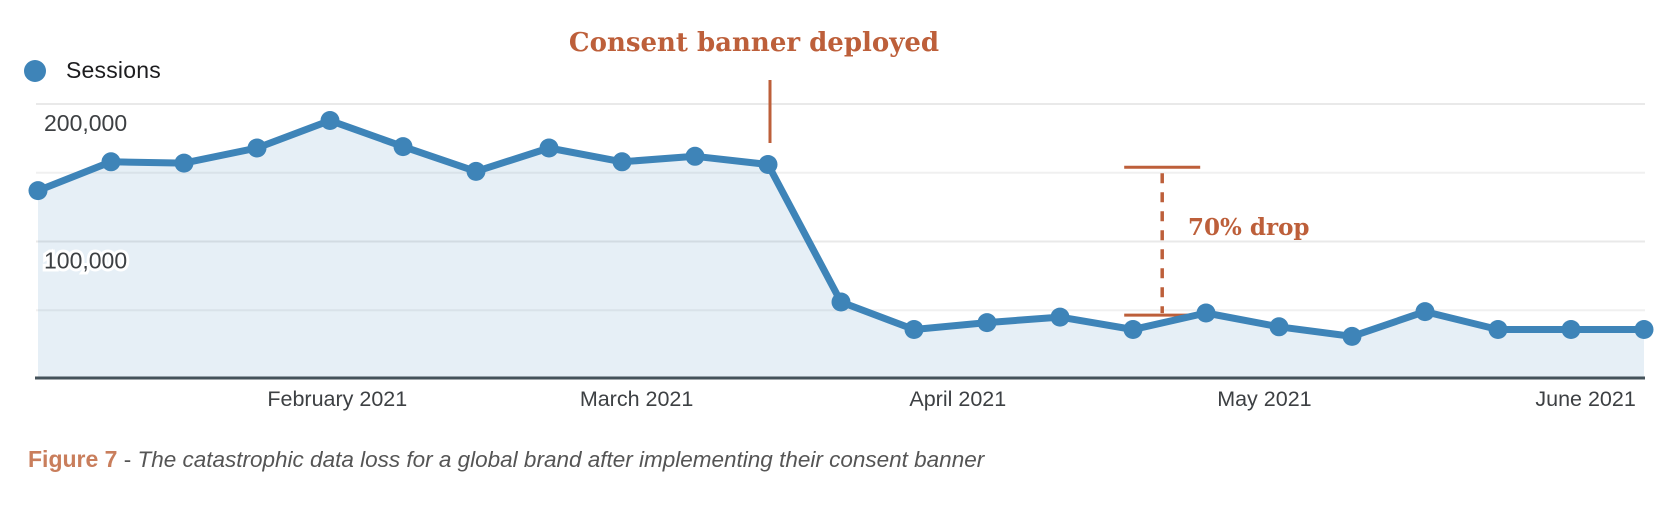  What do you see at coordinates (1249, 227) in the screenshot?
I see `annotation-drop-label: 70% drop` at bounding box center [1249, 227].